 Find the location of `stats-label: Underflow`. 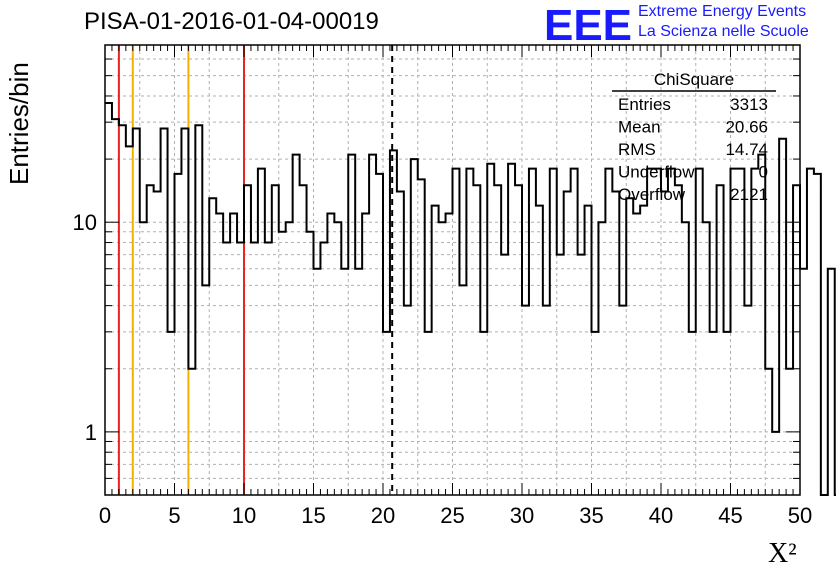

stats-label: Underflow is located at coordinates (656, 172).